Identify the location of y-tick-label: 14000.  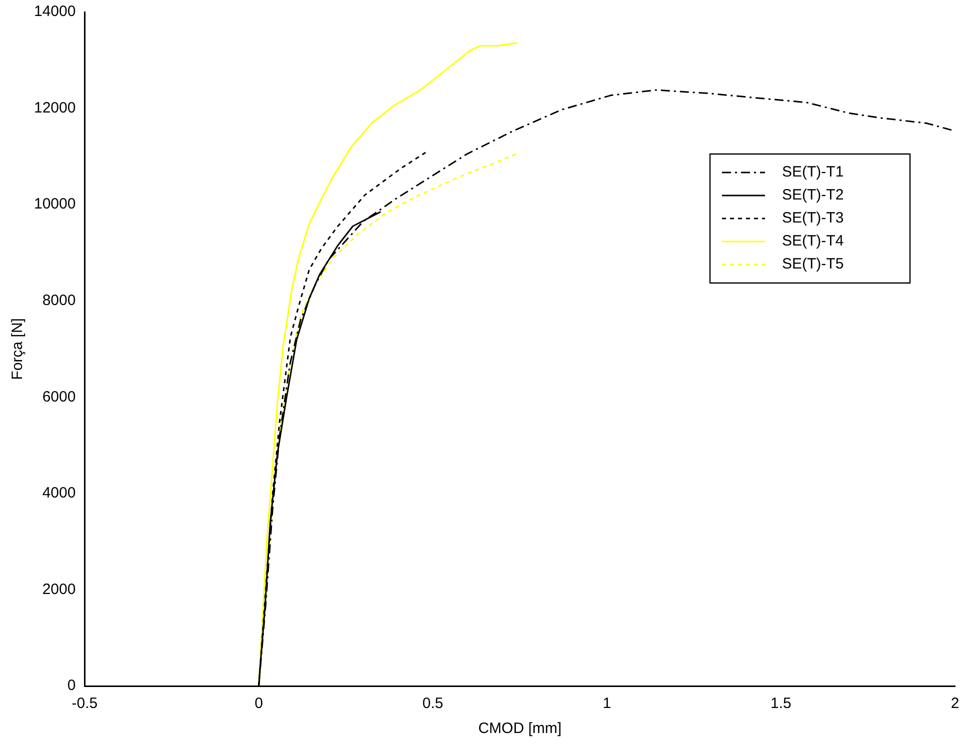
(55, 11).